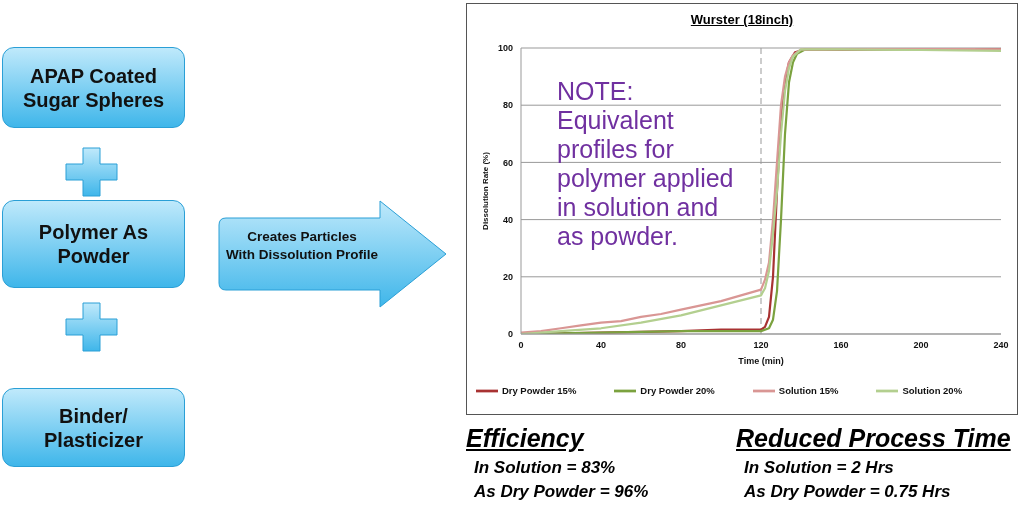 The width and height of the screenshot is (1024, 511). I want to click on legend-label: Dry Powder 15%, so click(539, 390).